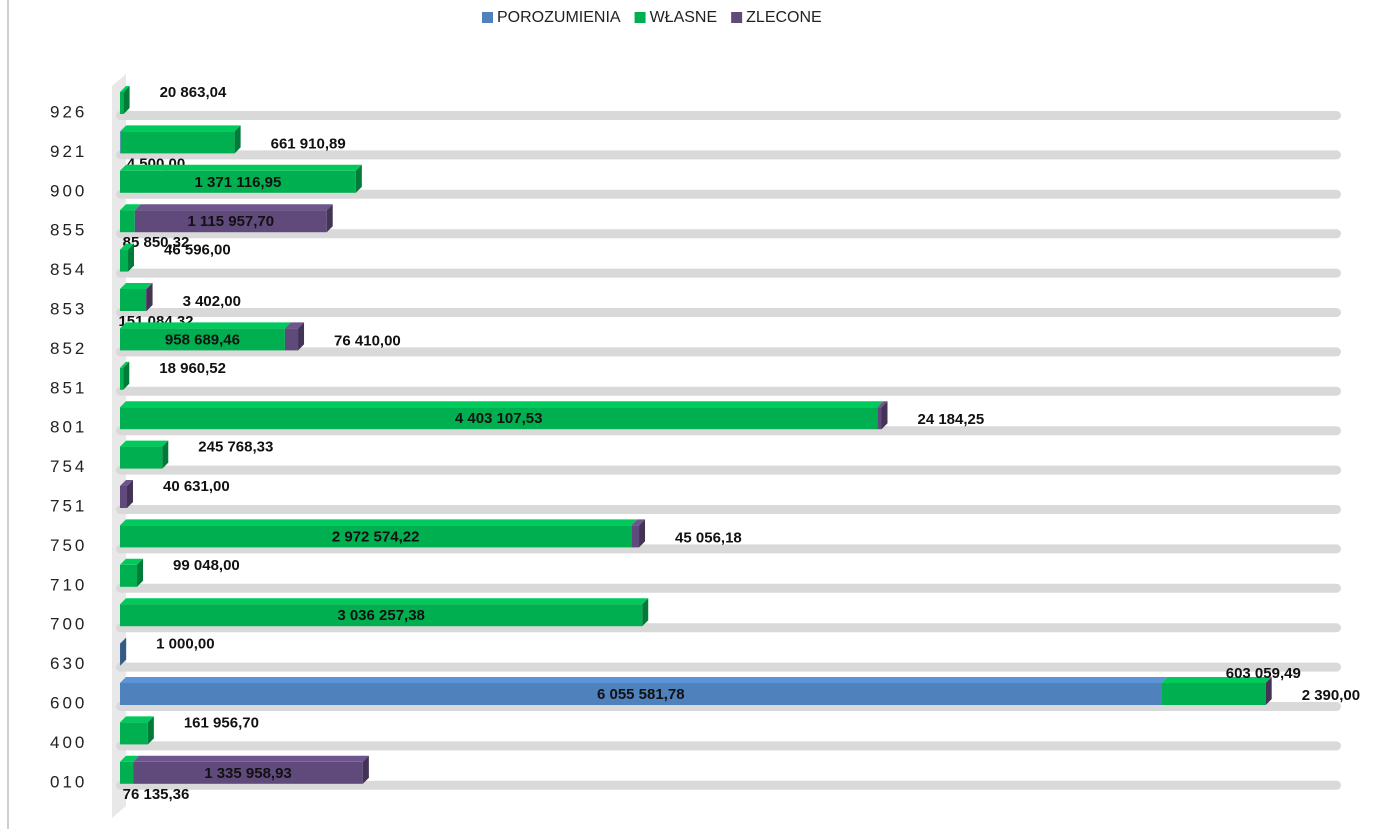 Image resolution: width=1378 pixels, height=829 pixels. I want to click on y-tick-label: 852, so click(68, 348).